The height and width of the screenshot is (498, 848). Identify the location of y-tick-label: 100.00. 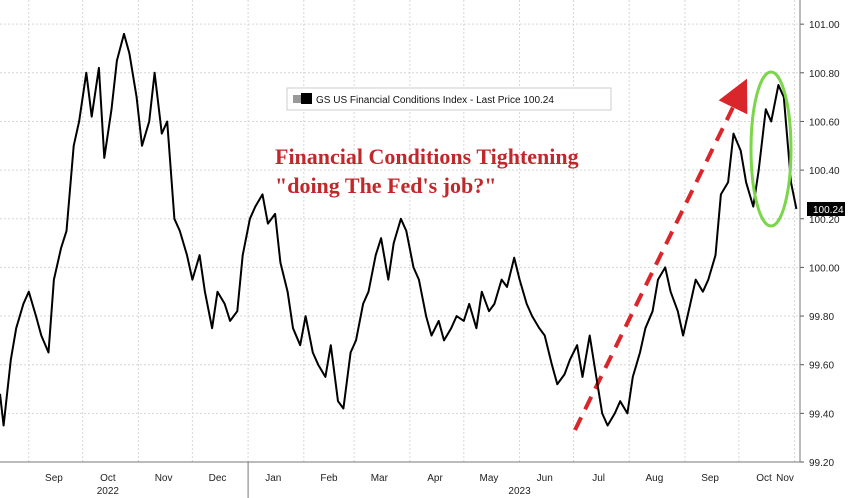
(824, 268).